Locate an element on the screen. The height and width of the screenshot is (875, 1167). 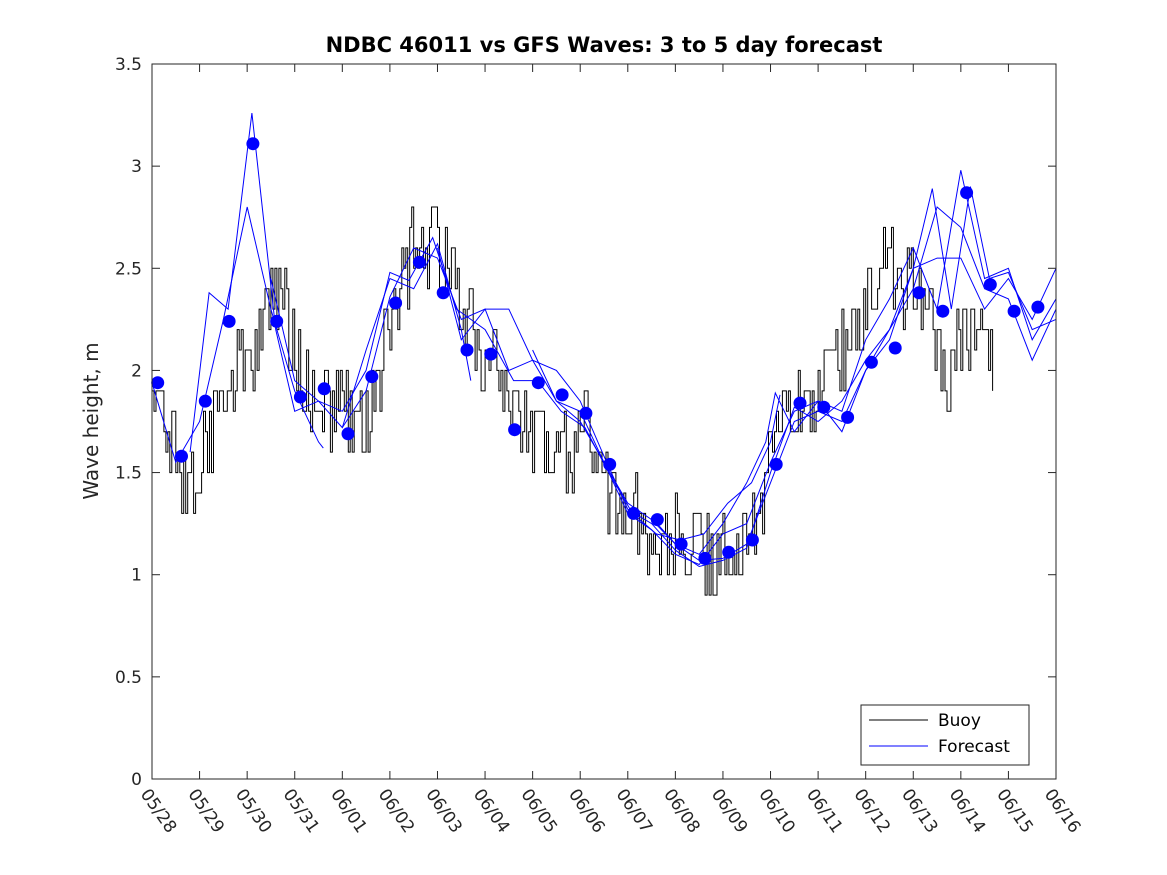
y-axis-label: Wave height, m is located at coordinates (91, 420).